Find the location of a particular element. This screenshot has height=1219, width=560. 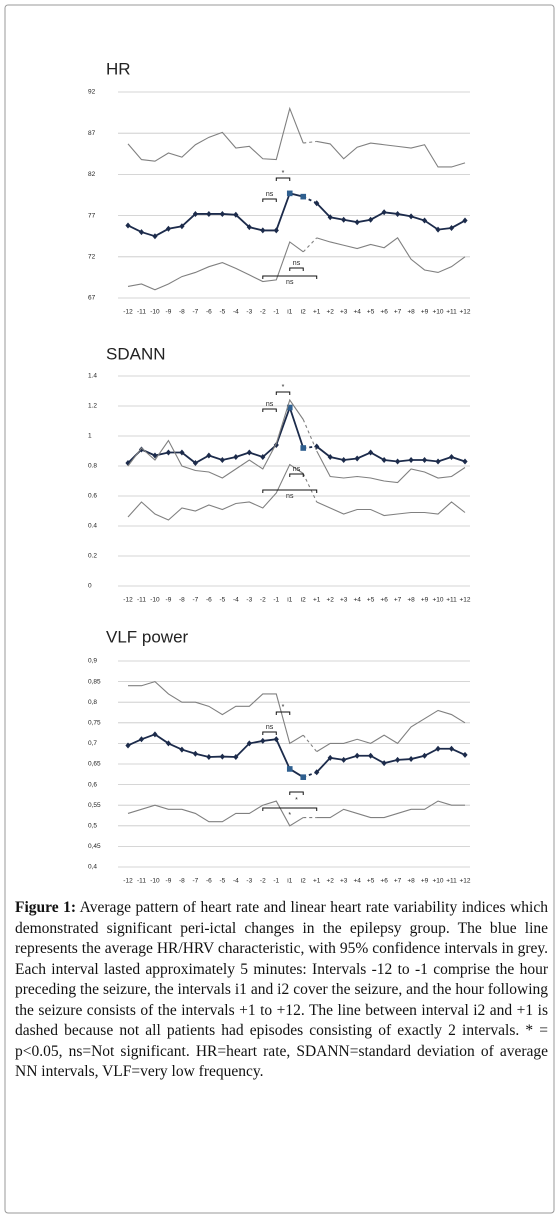

x-tick-label: i1 is located at coordinates (289, 600).